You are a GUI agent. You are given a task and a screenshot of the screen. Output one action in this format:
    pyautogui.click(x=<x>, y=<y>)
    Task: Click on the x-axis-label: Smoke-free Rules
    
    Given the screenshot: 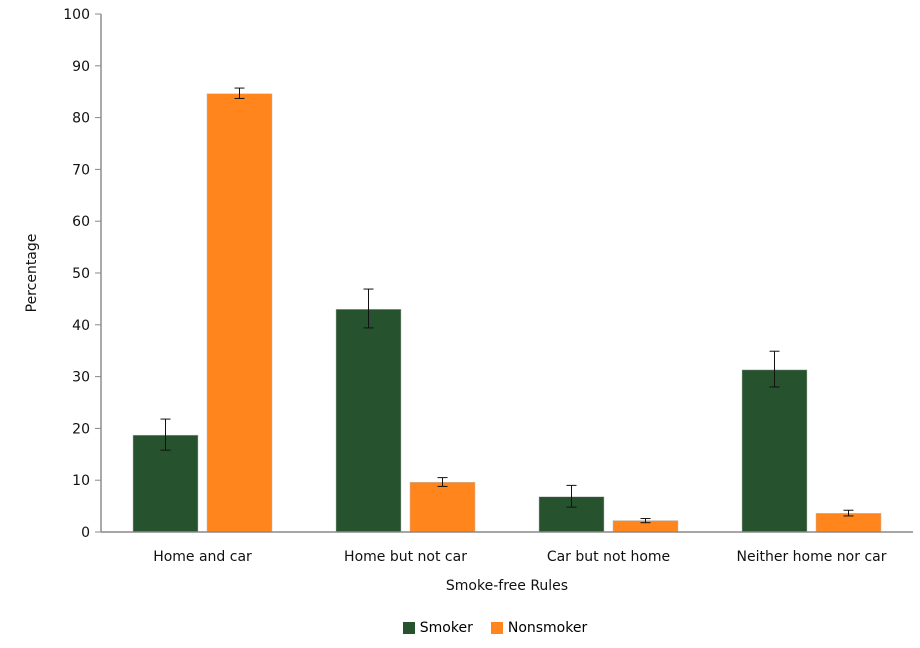 What is the action you would take?
    pyautogui.click(x=507, y=586)
    